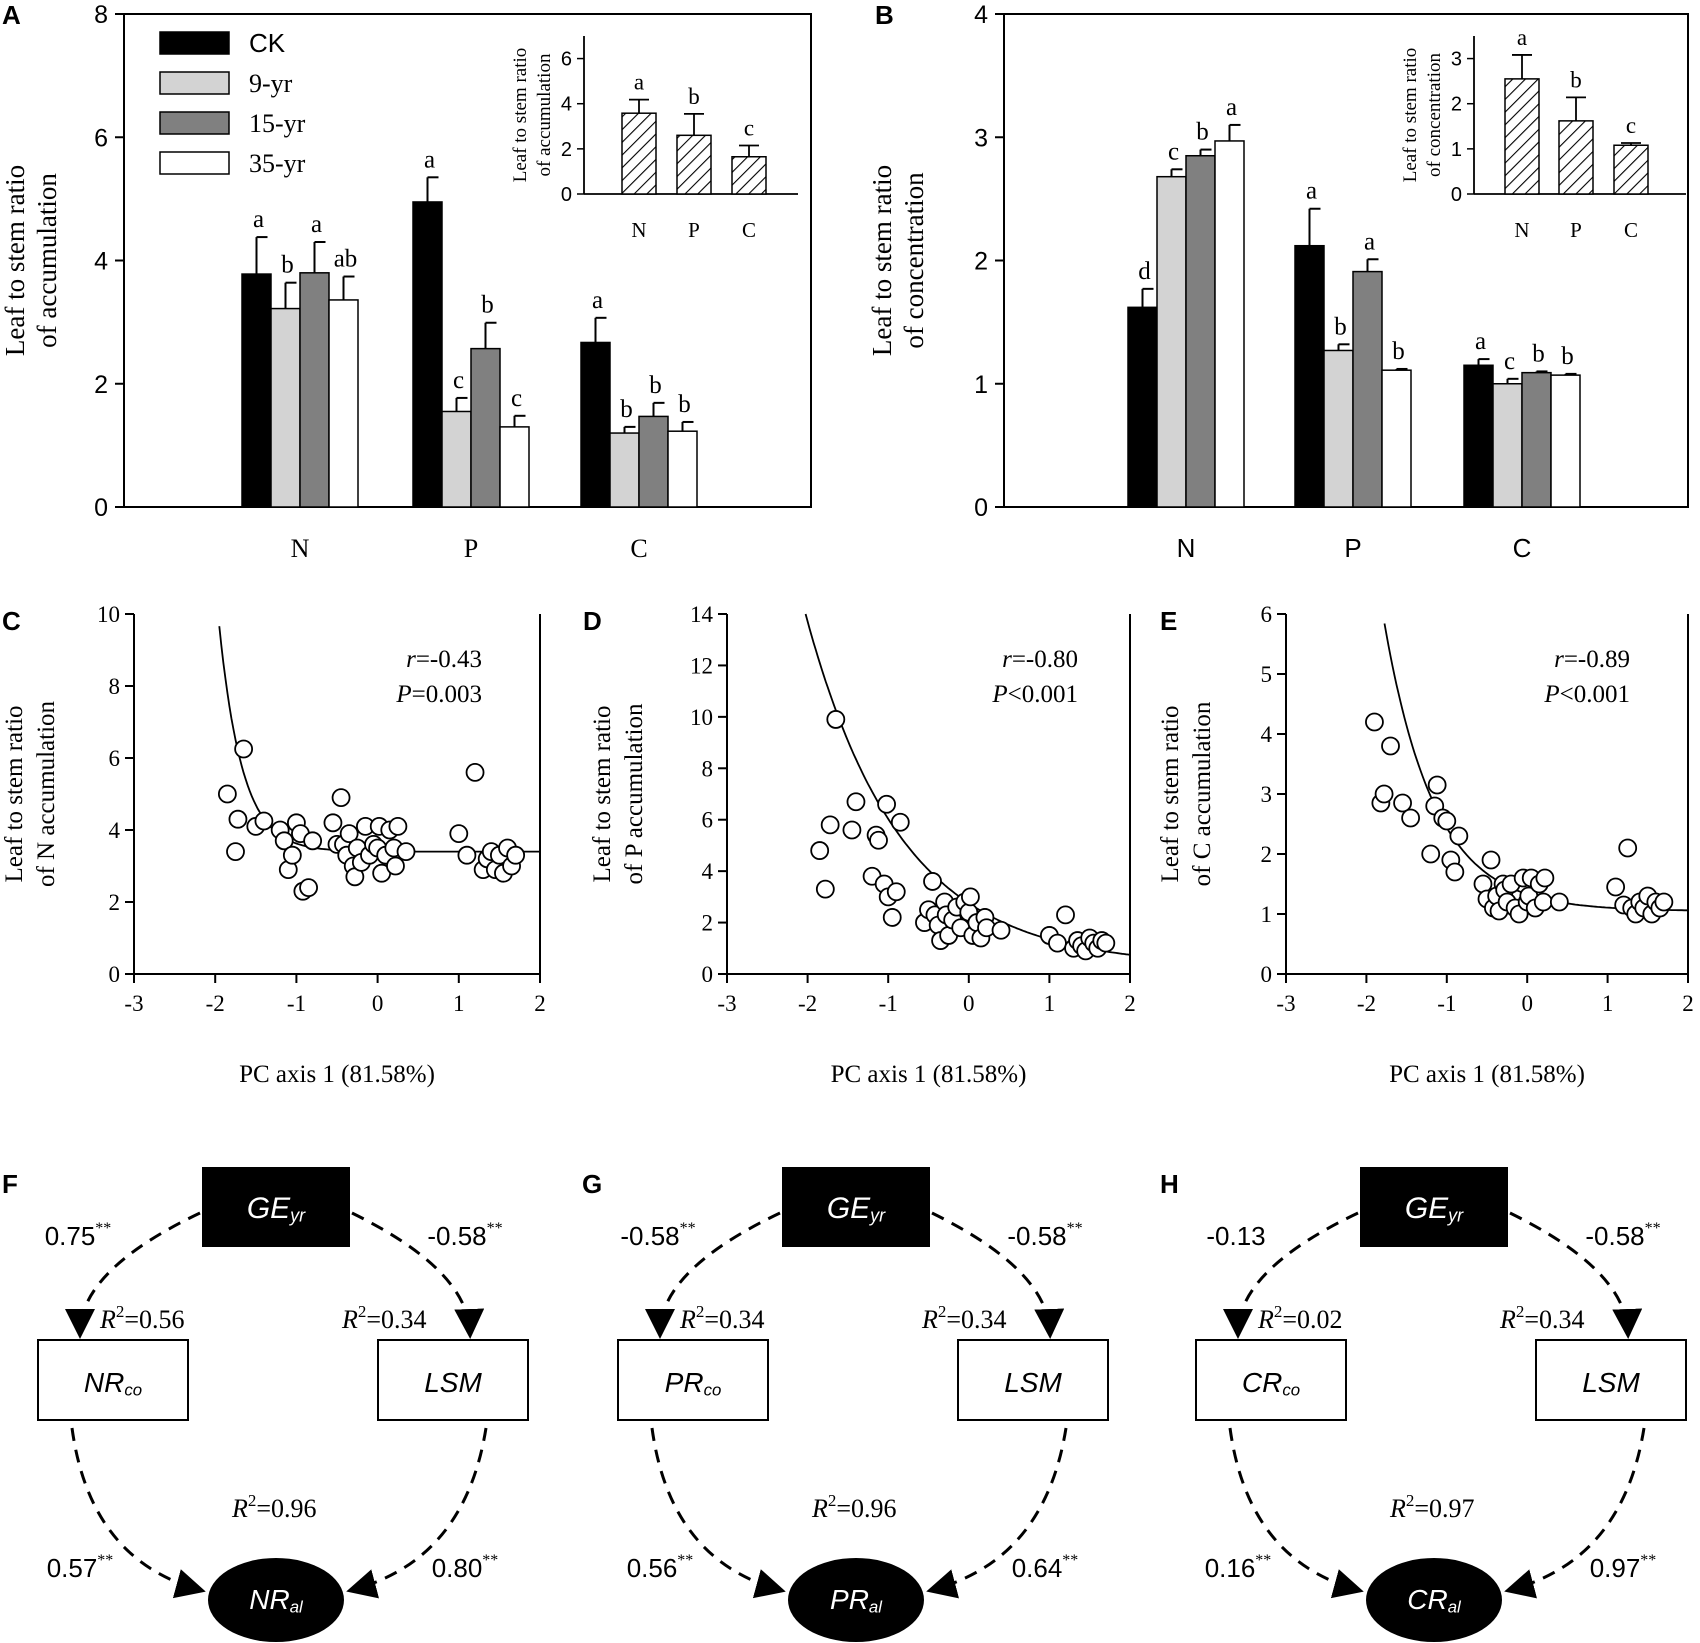 Image resolution: width=1700 pixels, height=1643 pixels. I want to click on coef-top-left-value: -0.58, so click(649, 1236).